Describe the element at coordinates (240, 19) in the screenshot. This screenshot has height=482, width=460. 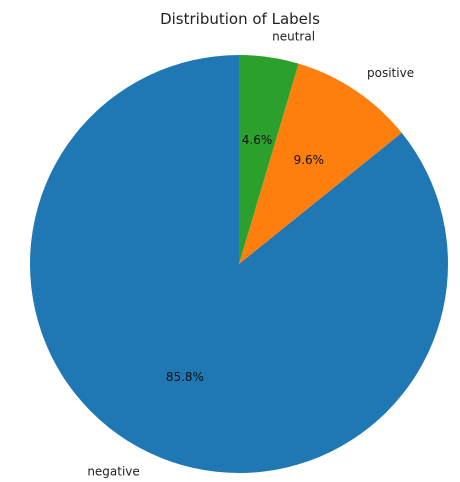
I see `chart-title: Distribution of Labels` at that location.